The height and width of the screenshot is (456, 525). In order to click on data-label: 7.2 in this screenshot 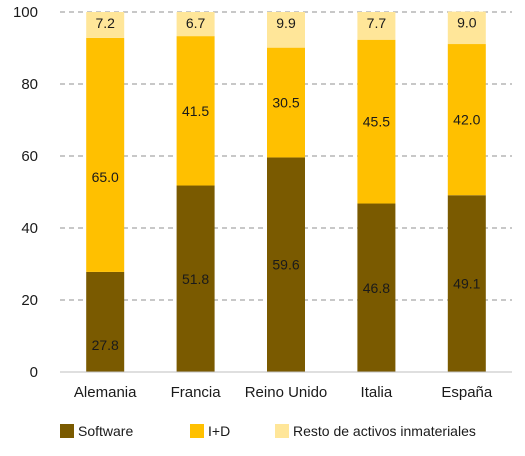, I will do `click(105, 23)`.